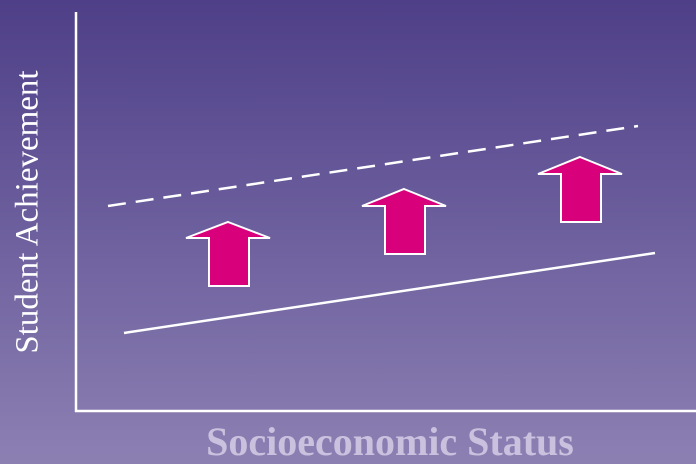  Describe the element at coordinates (390, 441) in the screenshot. I see `x-axis-label: Socioeconomic Status` at that location.